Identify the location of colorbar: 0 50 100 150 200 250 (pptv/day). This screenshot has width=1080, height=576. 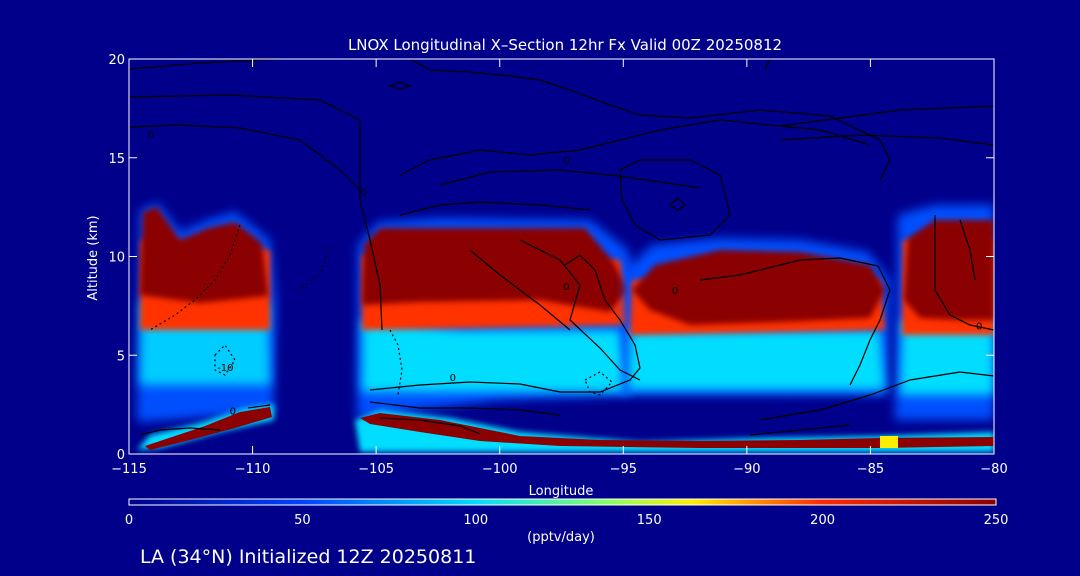
(567, 521).